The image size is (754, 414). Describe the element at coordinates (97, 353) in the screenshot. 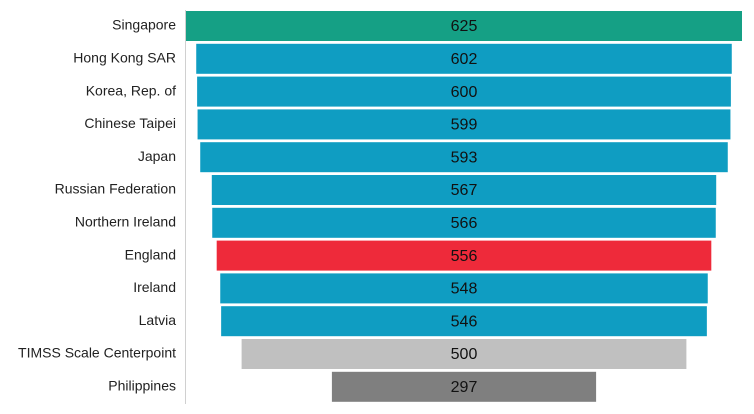

I see `category-label: TIMSS Scale Centerpoint` at that location.